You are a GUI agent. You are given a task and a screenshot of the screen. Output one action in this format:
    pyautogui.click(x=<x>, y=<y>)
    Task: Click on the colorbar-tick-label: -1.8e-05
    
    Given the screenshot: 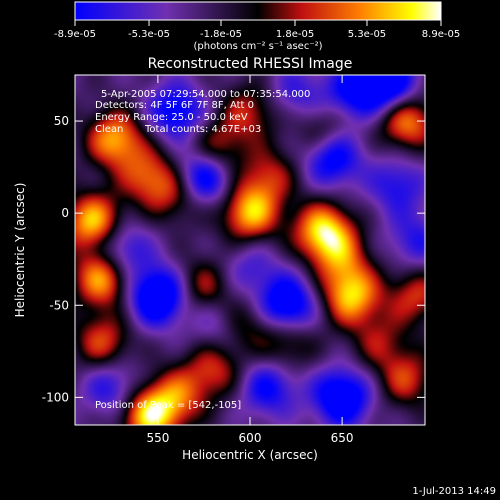 What is the action you would take?
    pyautogui.click(x=221, y=34)
    